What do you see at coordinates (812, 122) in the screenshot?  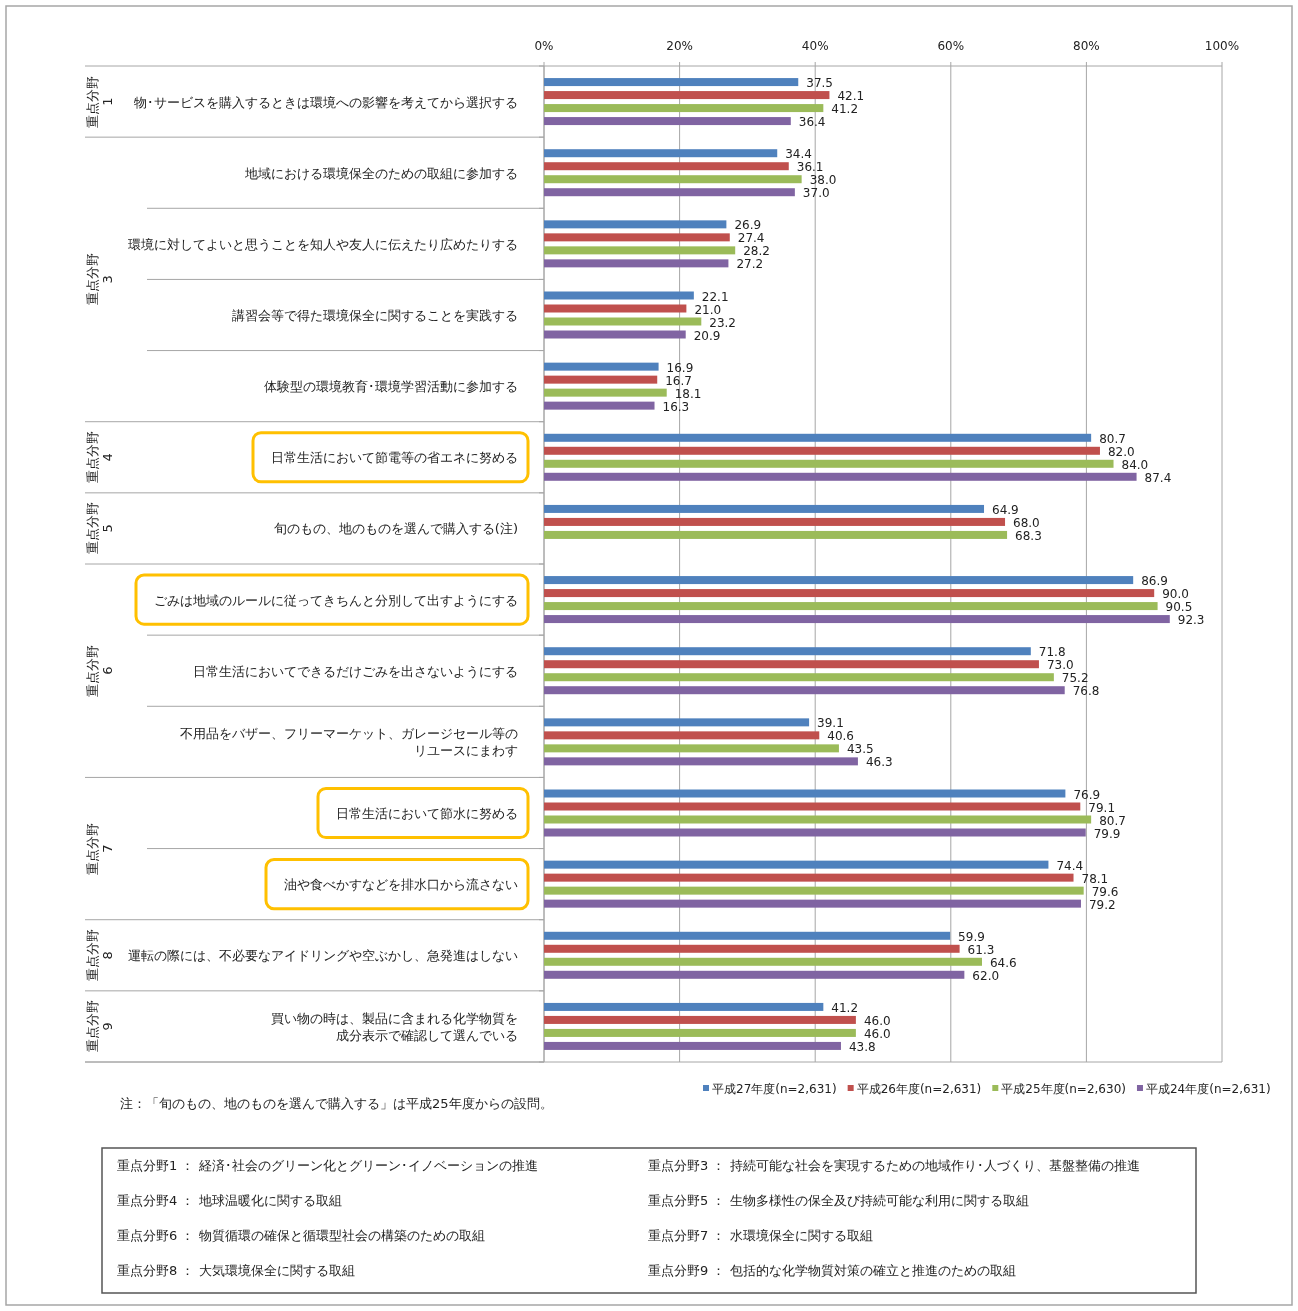 I see `data-label: 36.4` at bounding box center [812, 122].